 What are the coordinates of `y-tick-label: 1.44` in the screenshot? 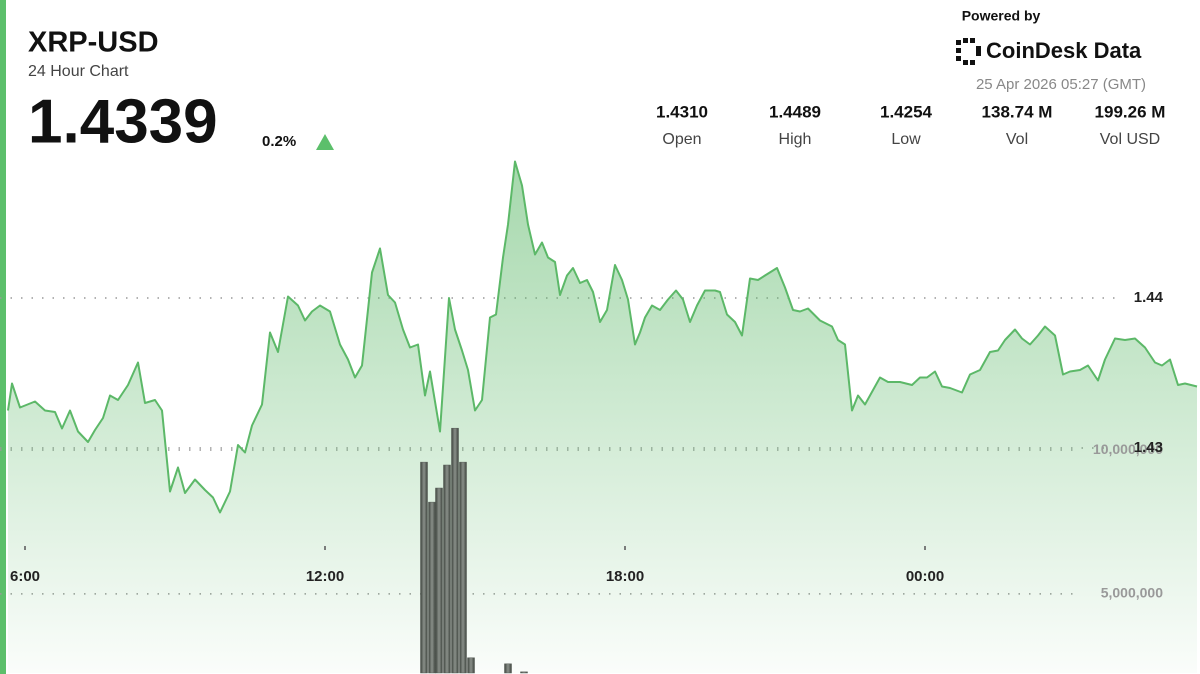 It's located at (1149, 297).